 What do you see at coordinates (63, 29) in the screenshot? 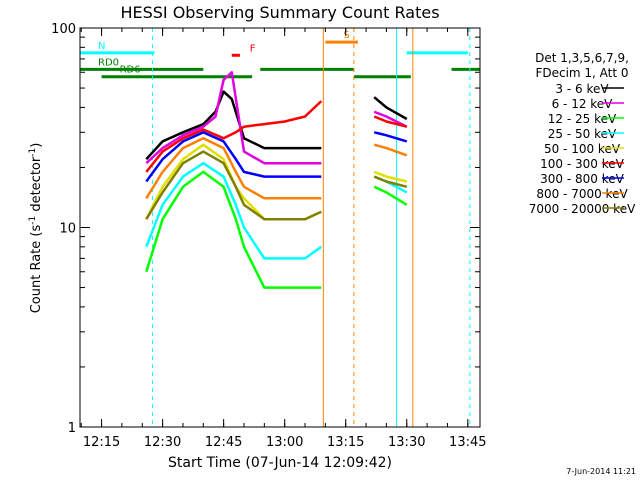
I see `y-tick-label-2: 100` at bounding box center [63, 29].